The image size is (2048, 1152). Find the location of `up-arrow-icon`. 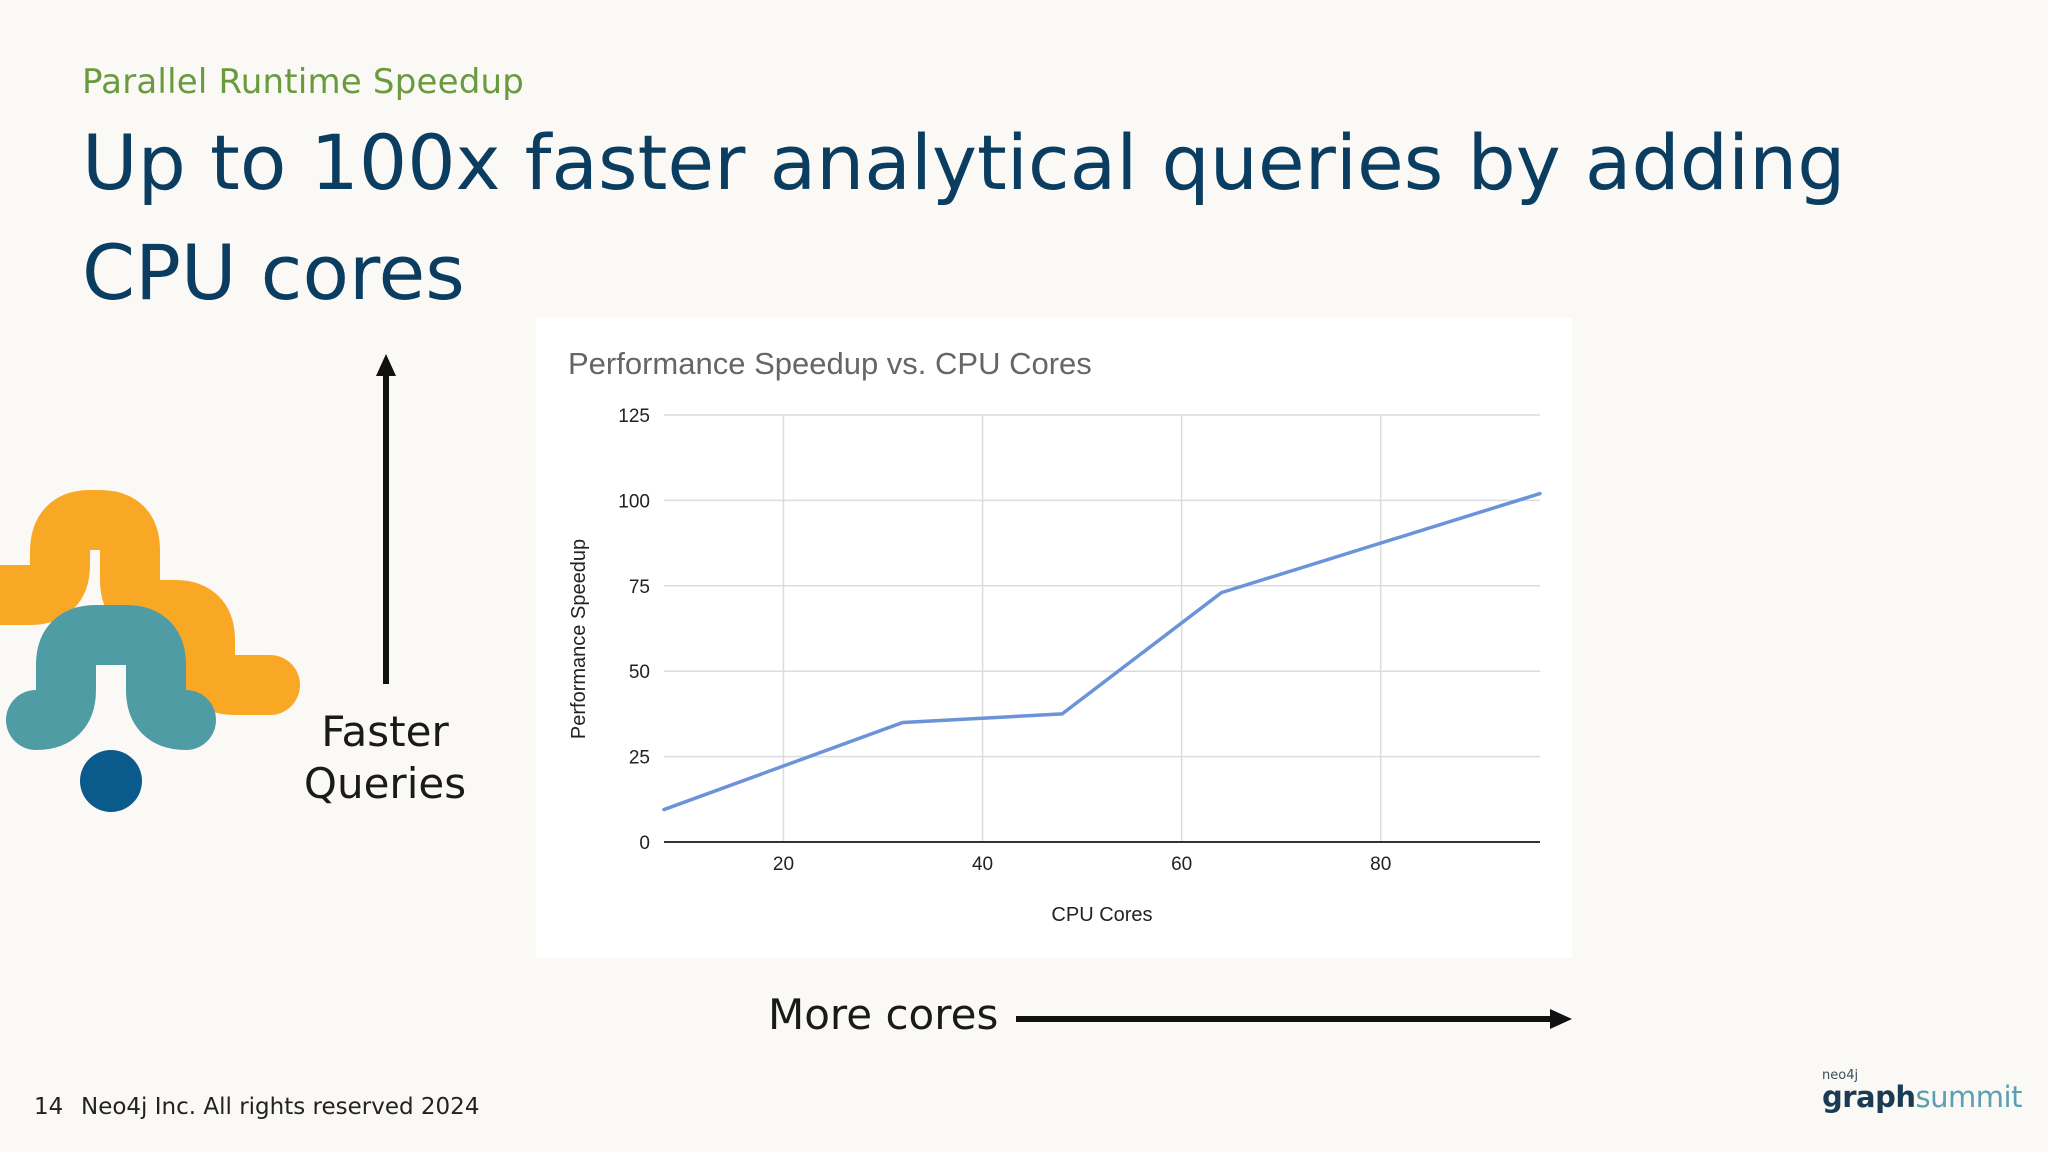

up-arrow-icon is located at coordinates (386, 519).